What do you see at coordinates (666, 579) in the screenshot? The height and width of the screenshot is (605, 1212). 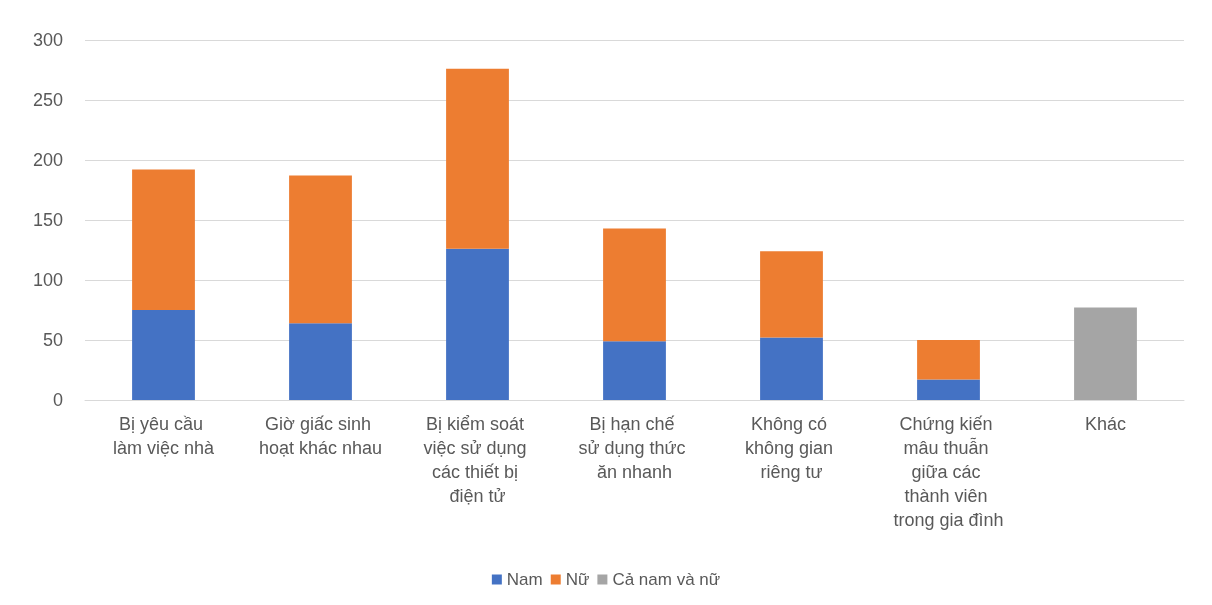 I see `legend-label: Cả nam và nữ` at bounding box center [666, 579].